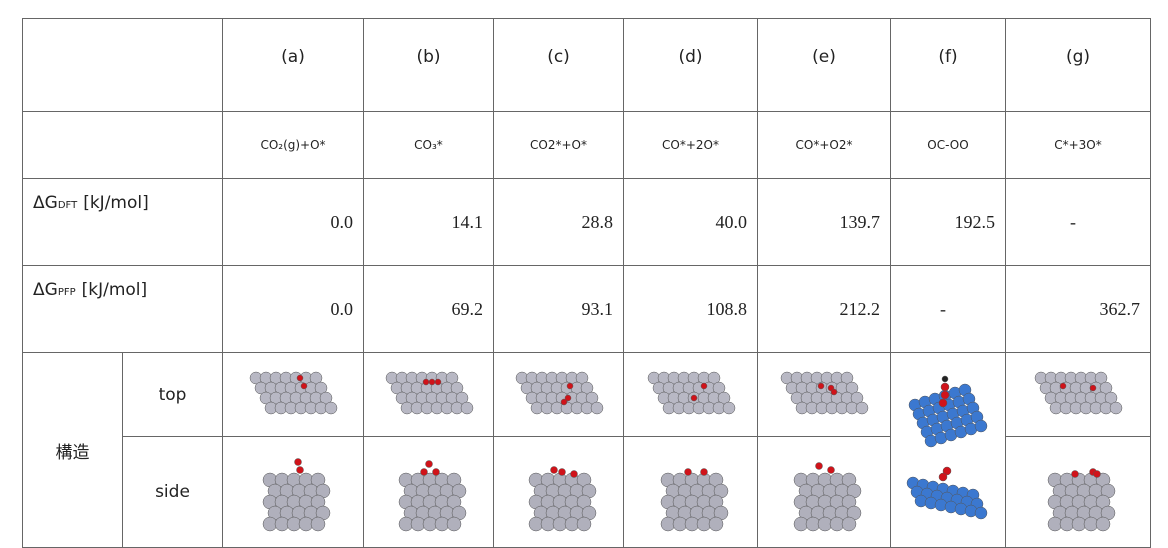  I want to click on view-label: side, so click(172, 492).